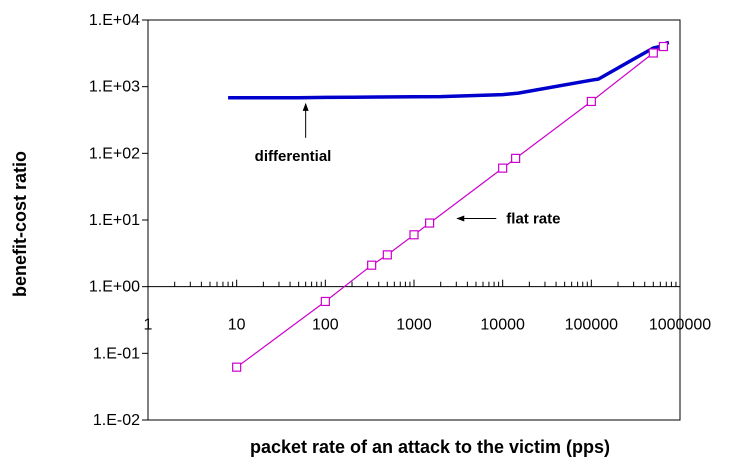 This screenshot has width=732, height=467. I want to click on x-tick-label: 10000, so click(502, 325).